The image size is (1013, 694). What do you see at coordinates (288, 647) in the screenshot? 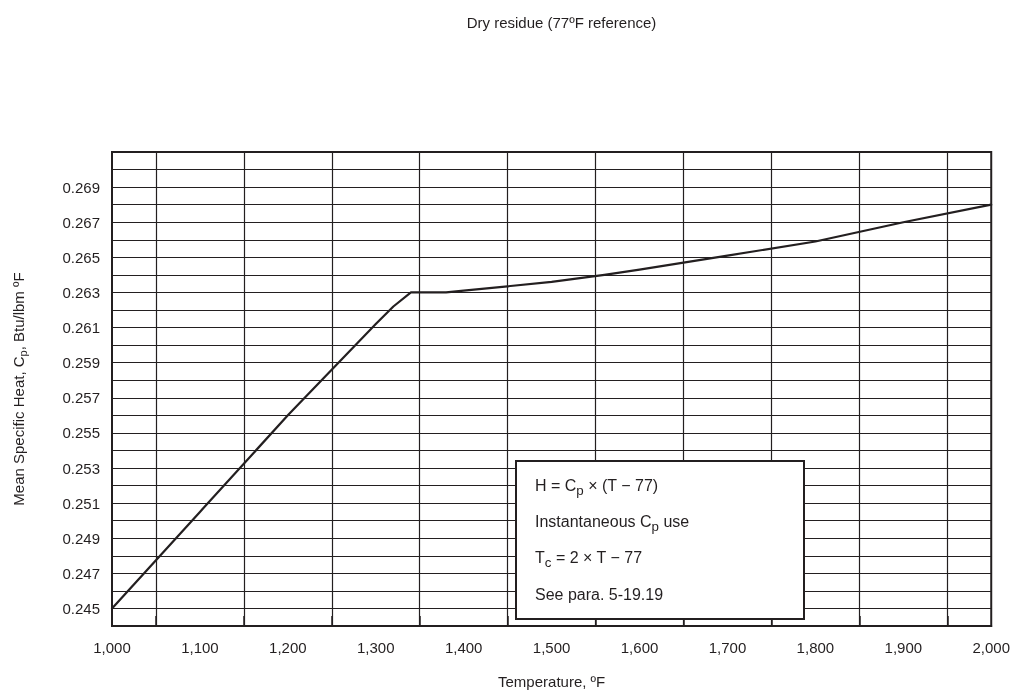
I see `x-tick-label: 1,200` at bounding box center [288, 647].